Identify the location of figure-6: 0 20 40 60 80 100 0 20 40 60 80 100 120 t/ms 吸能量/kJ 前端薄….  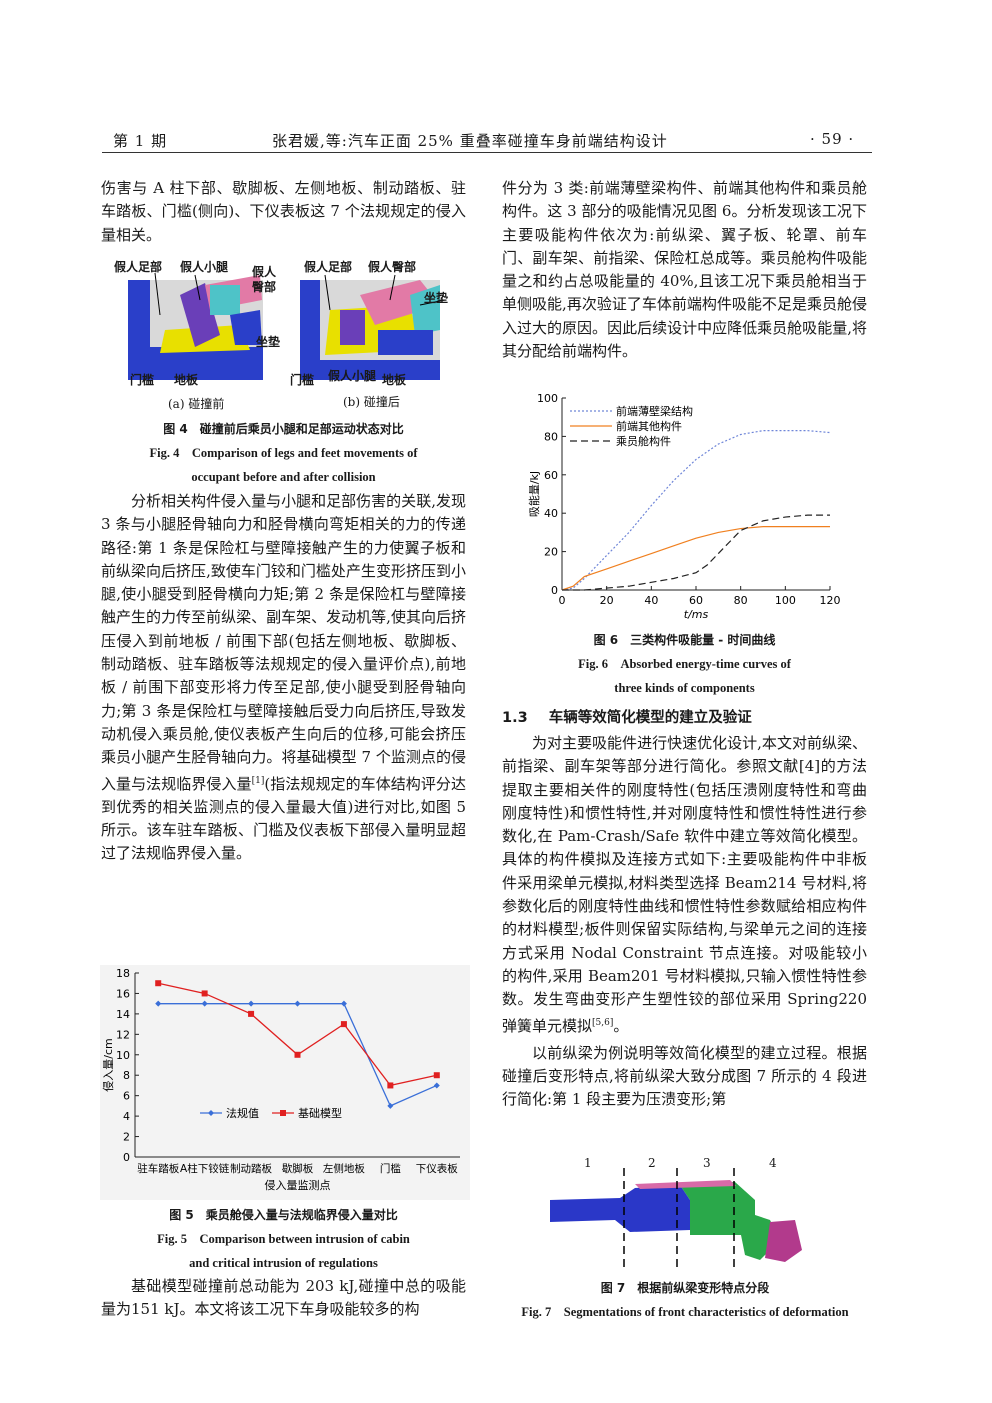
(685, 507).